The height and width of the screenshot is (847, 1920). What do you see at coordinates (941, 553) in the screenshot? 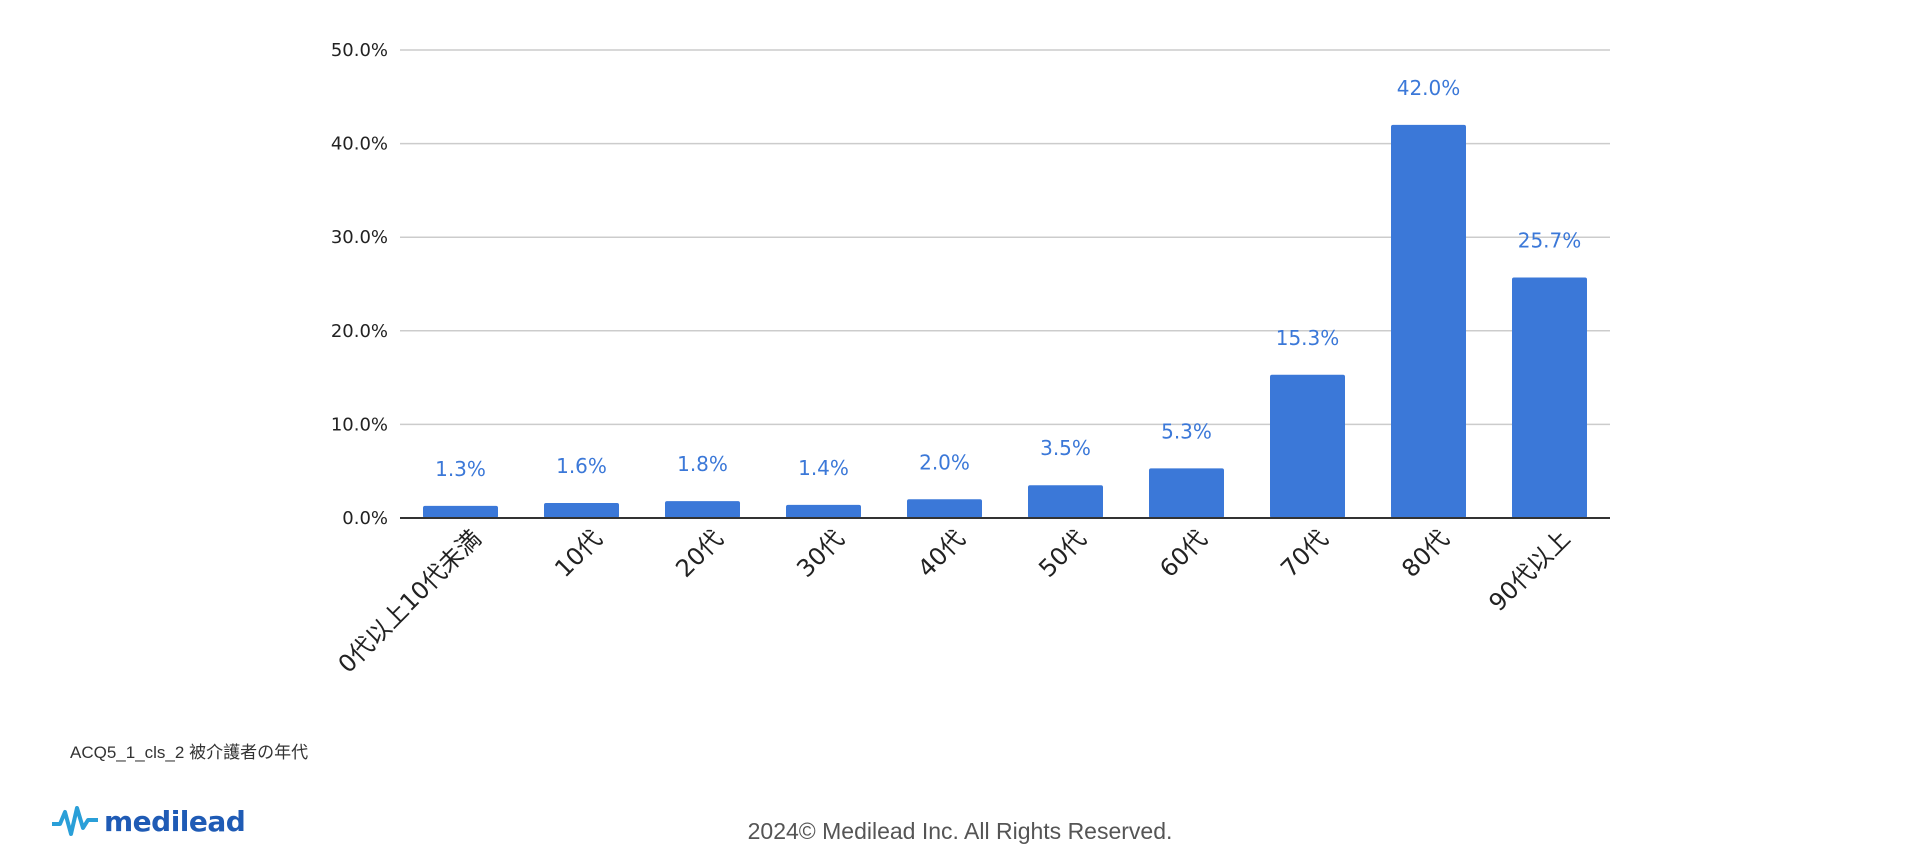
I see `x-tick-label: 40代` at bounding box center [941, 553].